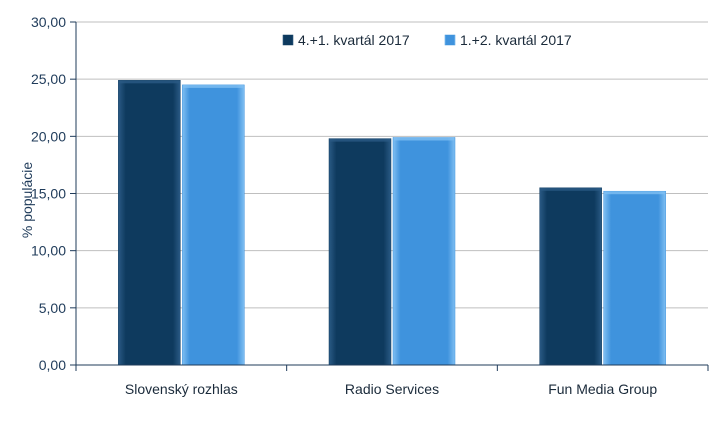  Describe the element at coordinates (516, 40) in the screenshot. I see `legend-label-2: 1.+2. kvartál 2017` at that location.